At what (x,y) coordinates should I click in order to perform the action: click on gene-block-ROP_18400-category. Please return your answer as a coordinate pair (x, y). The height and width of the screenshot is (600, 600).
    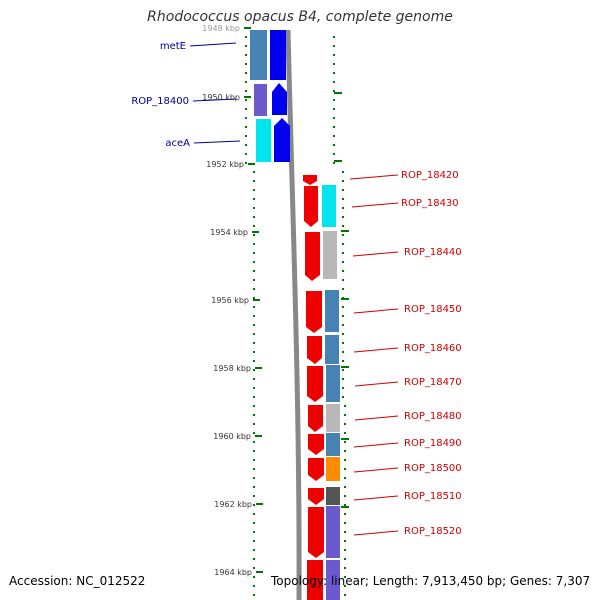
    Looking at the image, I should click on (260, 100).